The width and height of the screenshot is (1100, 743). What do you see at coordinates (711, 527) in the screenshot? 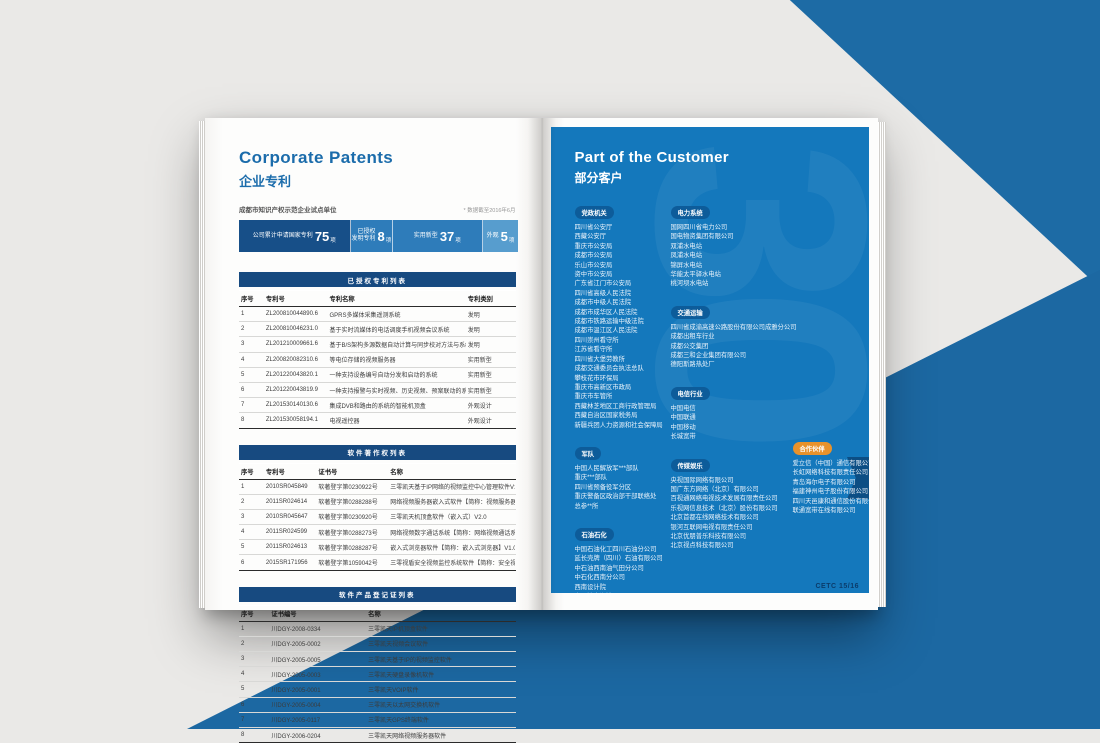
I see `customer-item: 银河互联网电视有限责任公司` at bounding box center [711, 527].